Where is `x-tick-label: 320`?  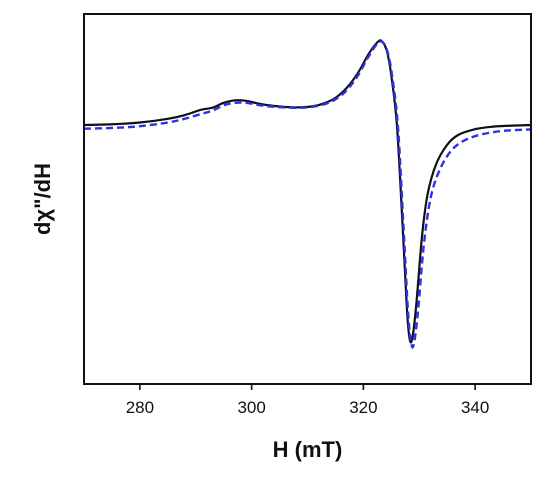
x-tick-label: 320 is located at coordinates (363, 407).